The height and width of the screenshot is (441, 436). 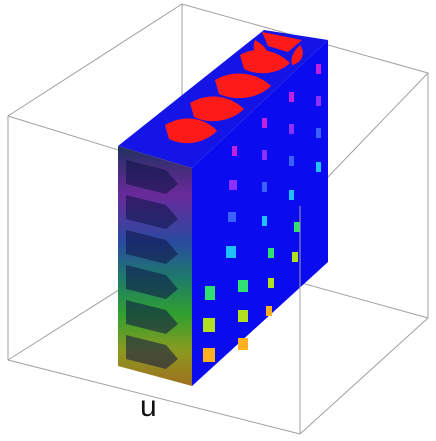 What do you see at coordinates (152, 264) in the screenshot?
I see `side-chevron-pattern` at bounding box center [152, 264].